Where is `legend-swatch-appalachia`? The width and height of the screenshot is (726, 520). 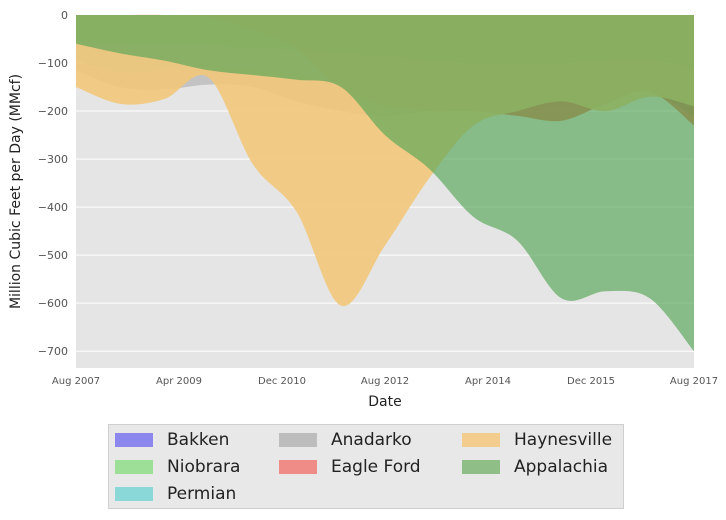 legend-swatch-appalachia is located at coordinates (481, 467).